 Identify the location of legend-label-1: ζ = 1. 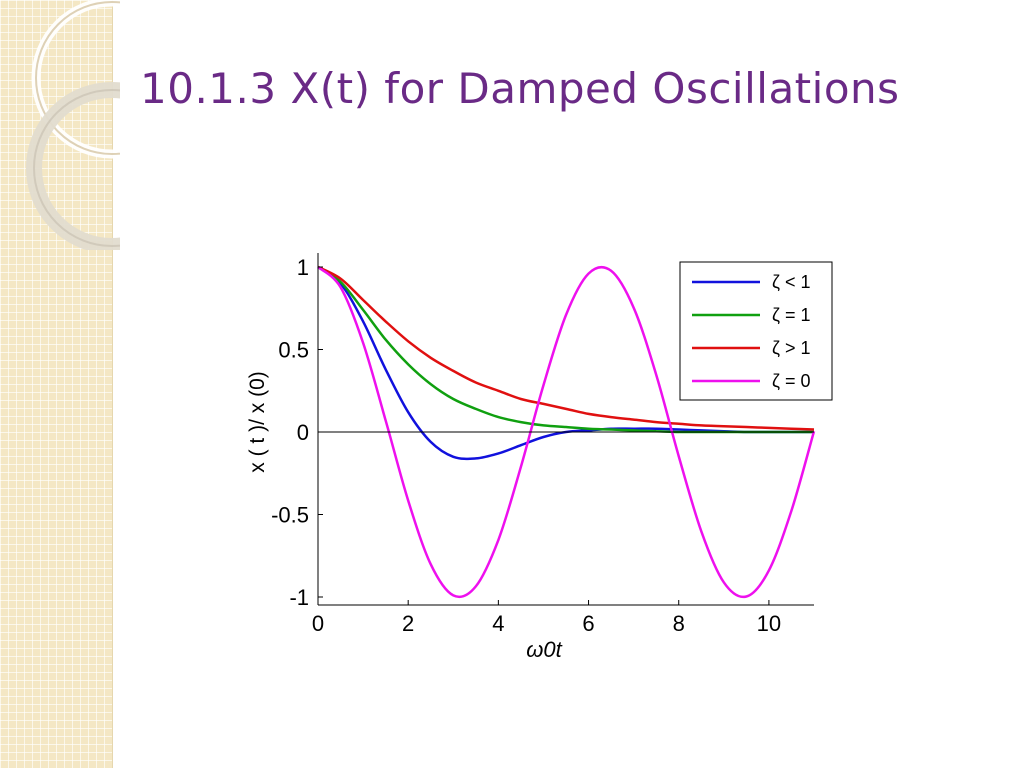
(791, 315).